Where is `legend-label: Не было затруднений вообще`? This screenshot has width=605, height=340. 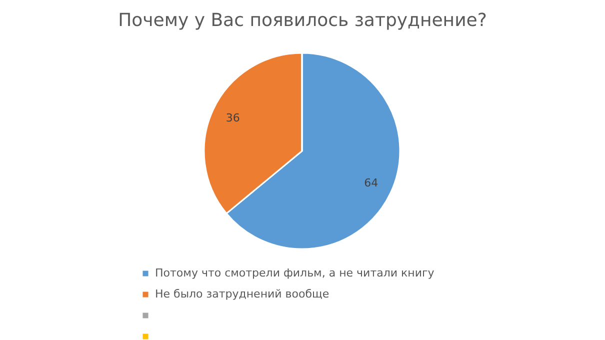 legend-label: Не было затруднений вообще is located at coordinates (242, 294).